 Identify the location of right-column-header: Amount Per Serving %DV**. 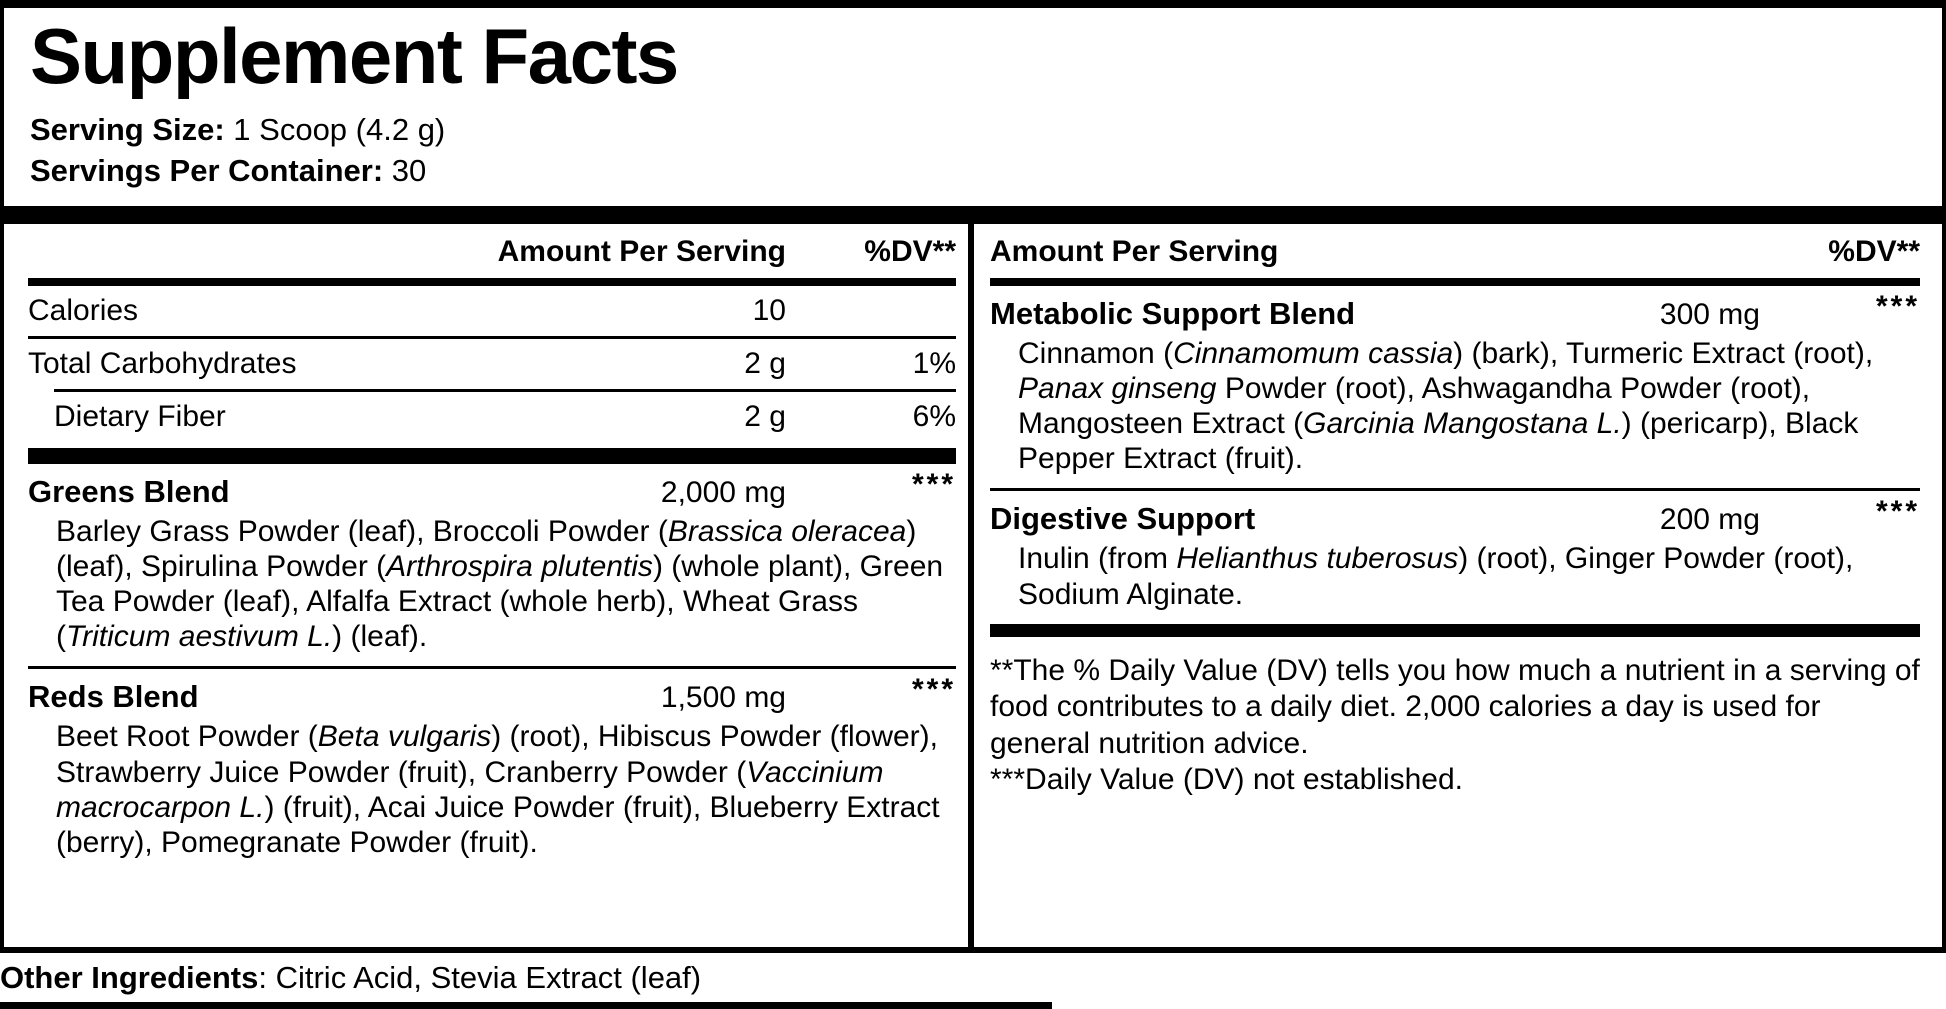
(1455, 251).